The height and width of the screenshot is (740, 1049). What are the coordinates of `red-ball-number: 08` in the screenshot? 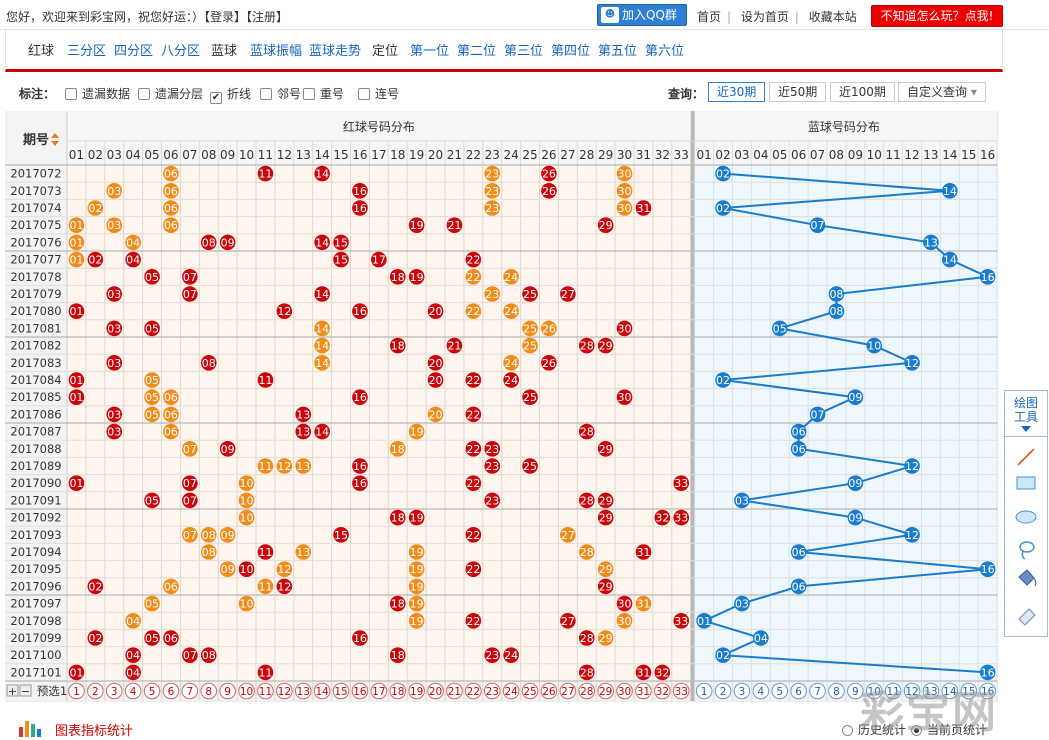 It's located at (209, 535).